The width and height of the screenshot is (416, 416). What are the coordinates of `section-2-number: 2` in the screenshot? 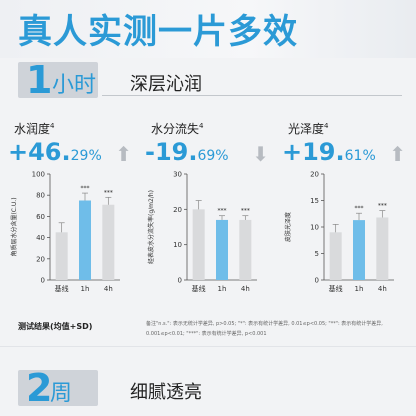 It's located at (39, 388).